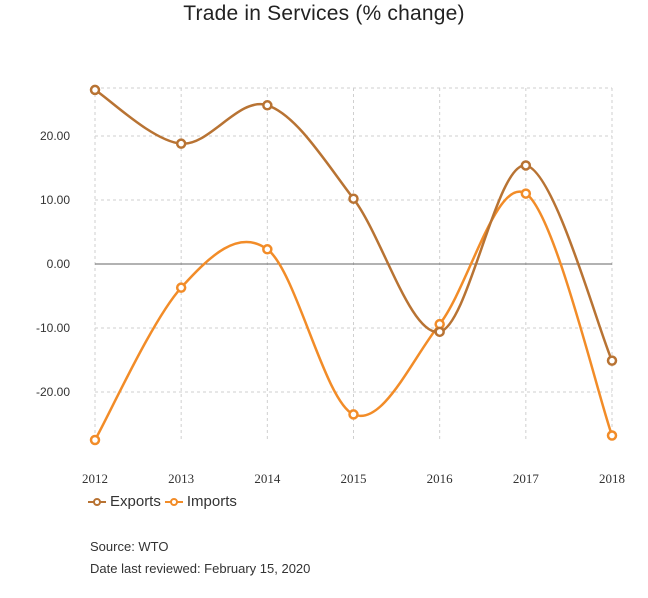 This screenshot has width=648, height=598. What do you see at coordinates (439, 332) in the screenshot?
I see `data-point-exports-2016` at bounding box center [439, 332].